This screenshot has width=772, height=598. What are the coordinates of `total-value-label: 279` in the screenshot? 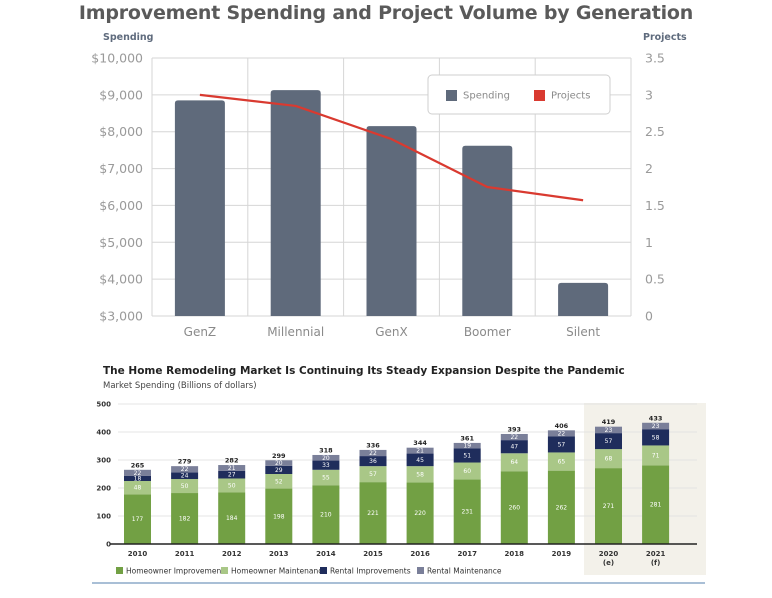 It's located at (185, 462).